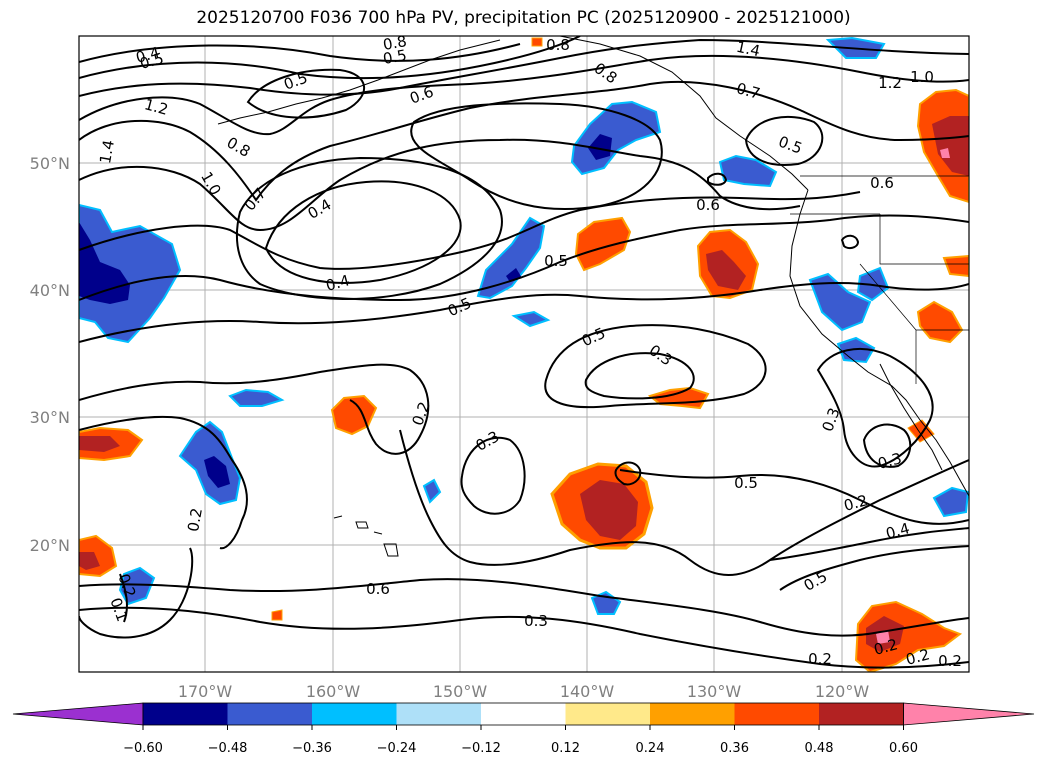  Describe the element at coordinates (123, 598) in the screenshot. I see `contour-01-sw` at that location.